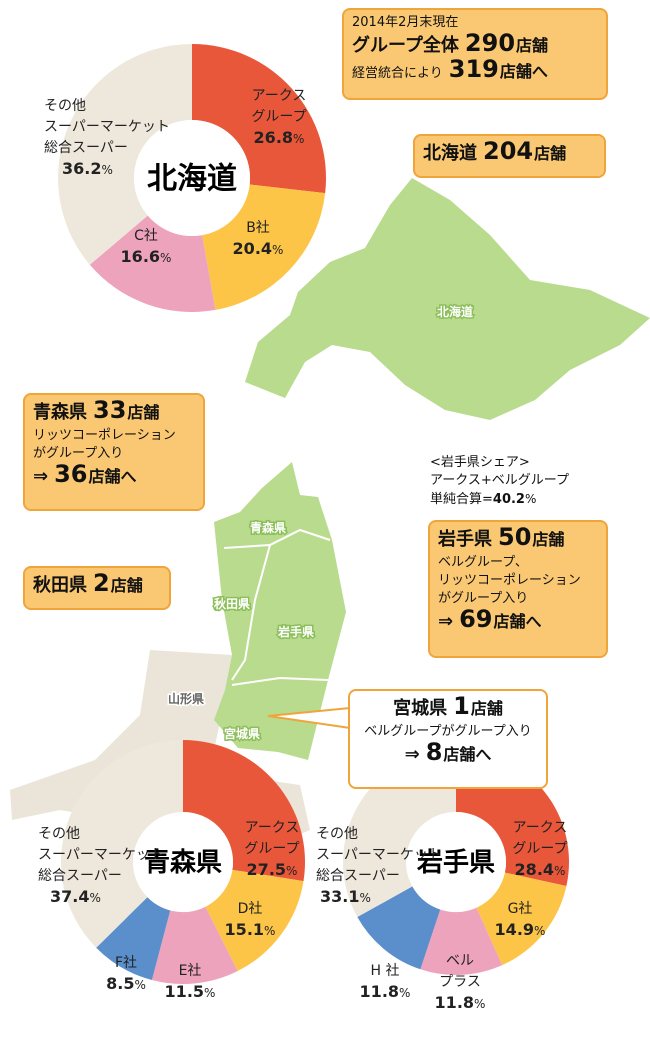 The height and width of the screenshot is (1047, 650). Describe the element at coordinates (232, 603) in the screenshot. I see `map-label: 秋田県` at that location.